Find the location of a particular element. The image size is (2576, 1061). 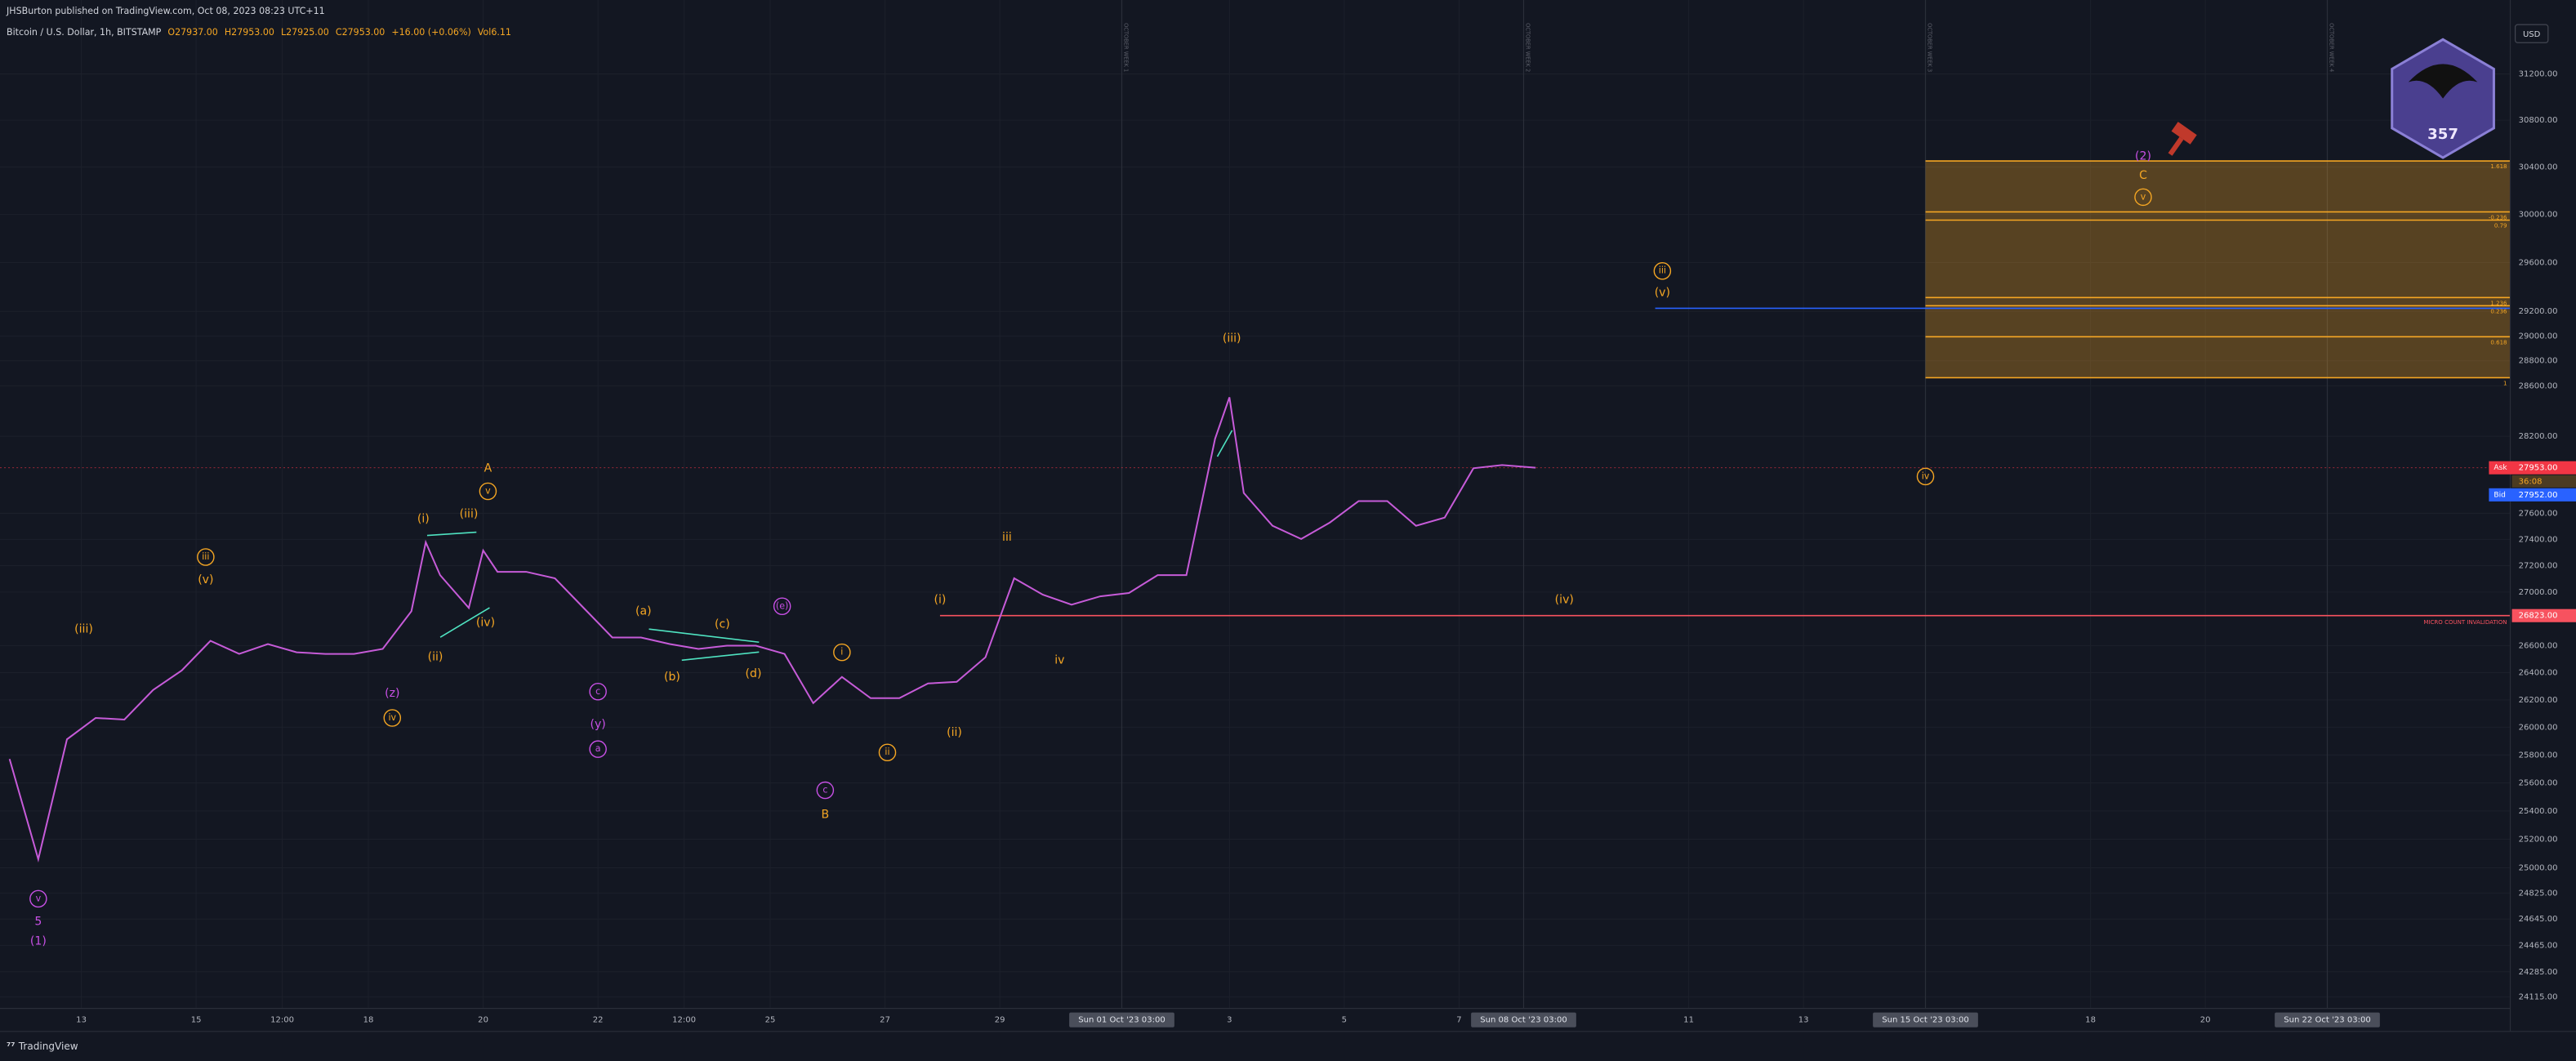

wave-label: iii is located at coordinates (205, 556).